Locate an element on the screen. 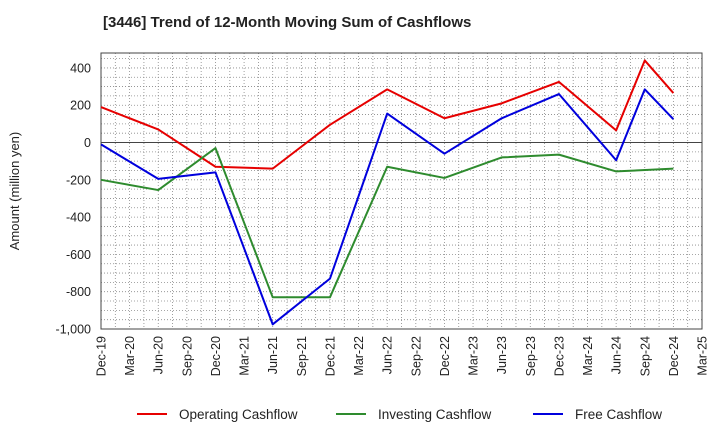 The image size is (720, 440). x-tick-label: Jun-22 is located at coordinates (388, 355).